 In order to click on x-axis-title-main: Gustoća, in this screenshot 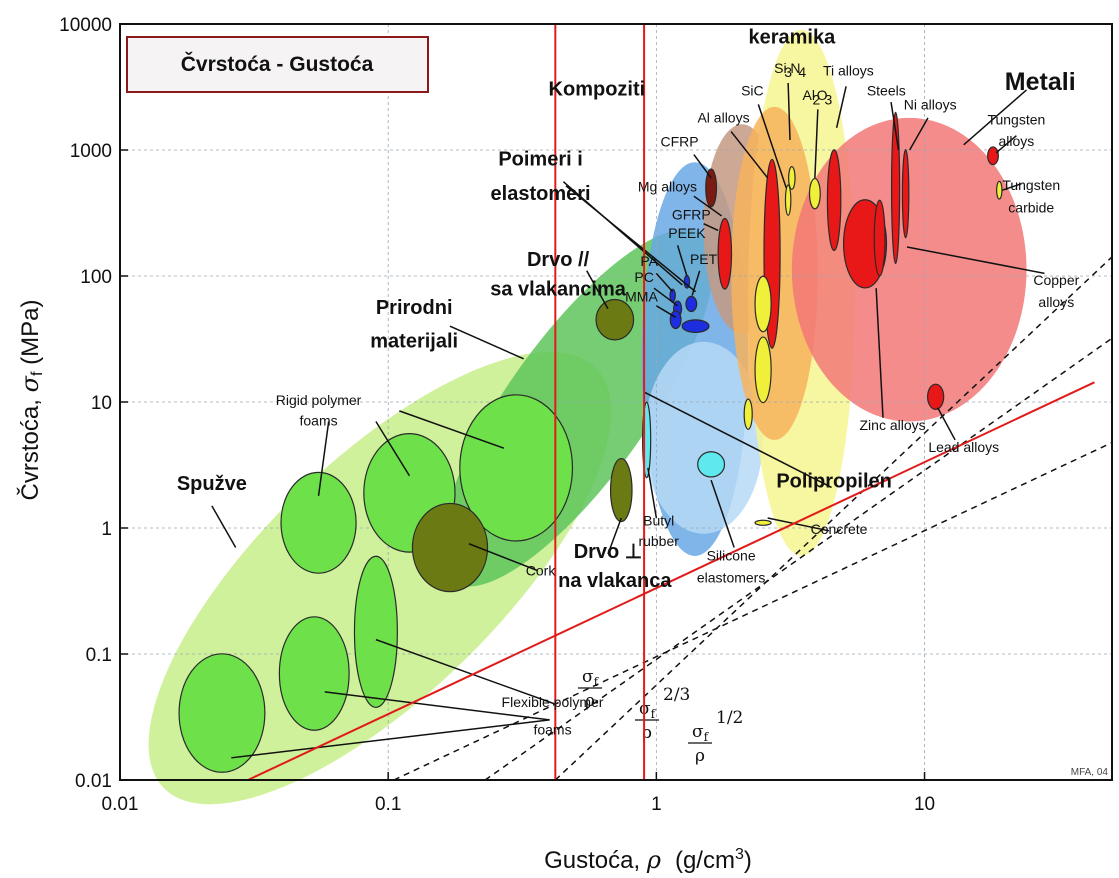, I will do `click(595, 860)`.